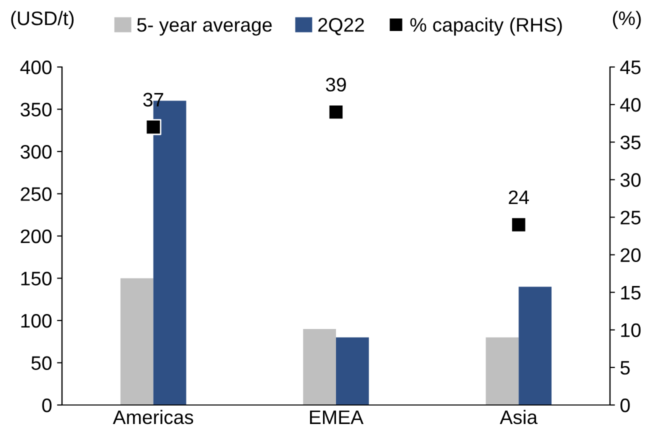 The image size is (652, 438). What do you see at coordinates (153, 417) in the screenshot?
I see `x-tick-label: Americas` at bounding box center [153, 417].